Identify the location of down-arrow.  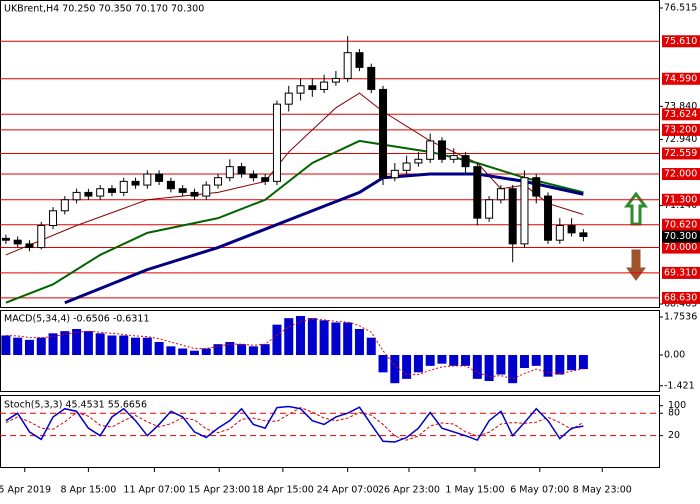
(636, 265).